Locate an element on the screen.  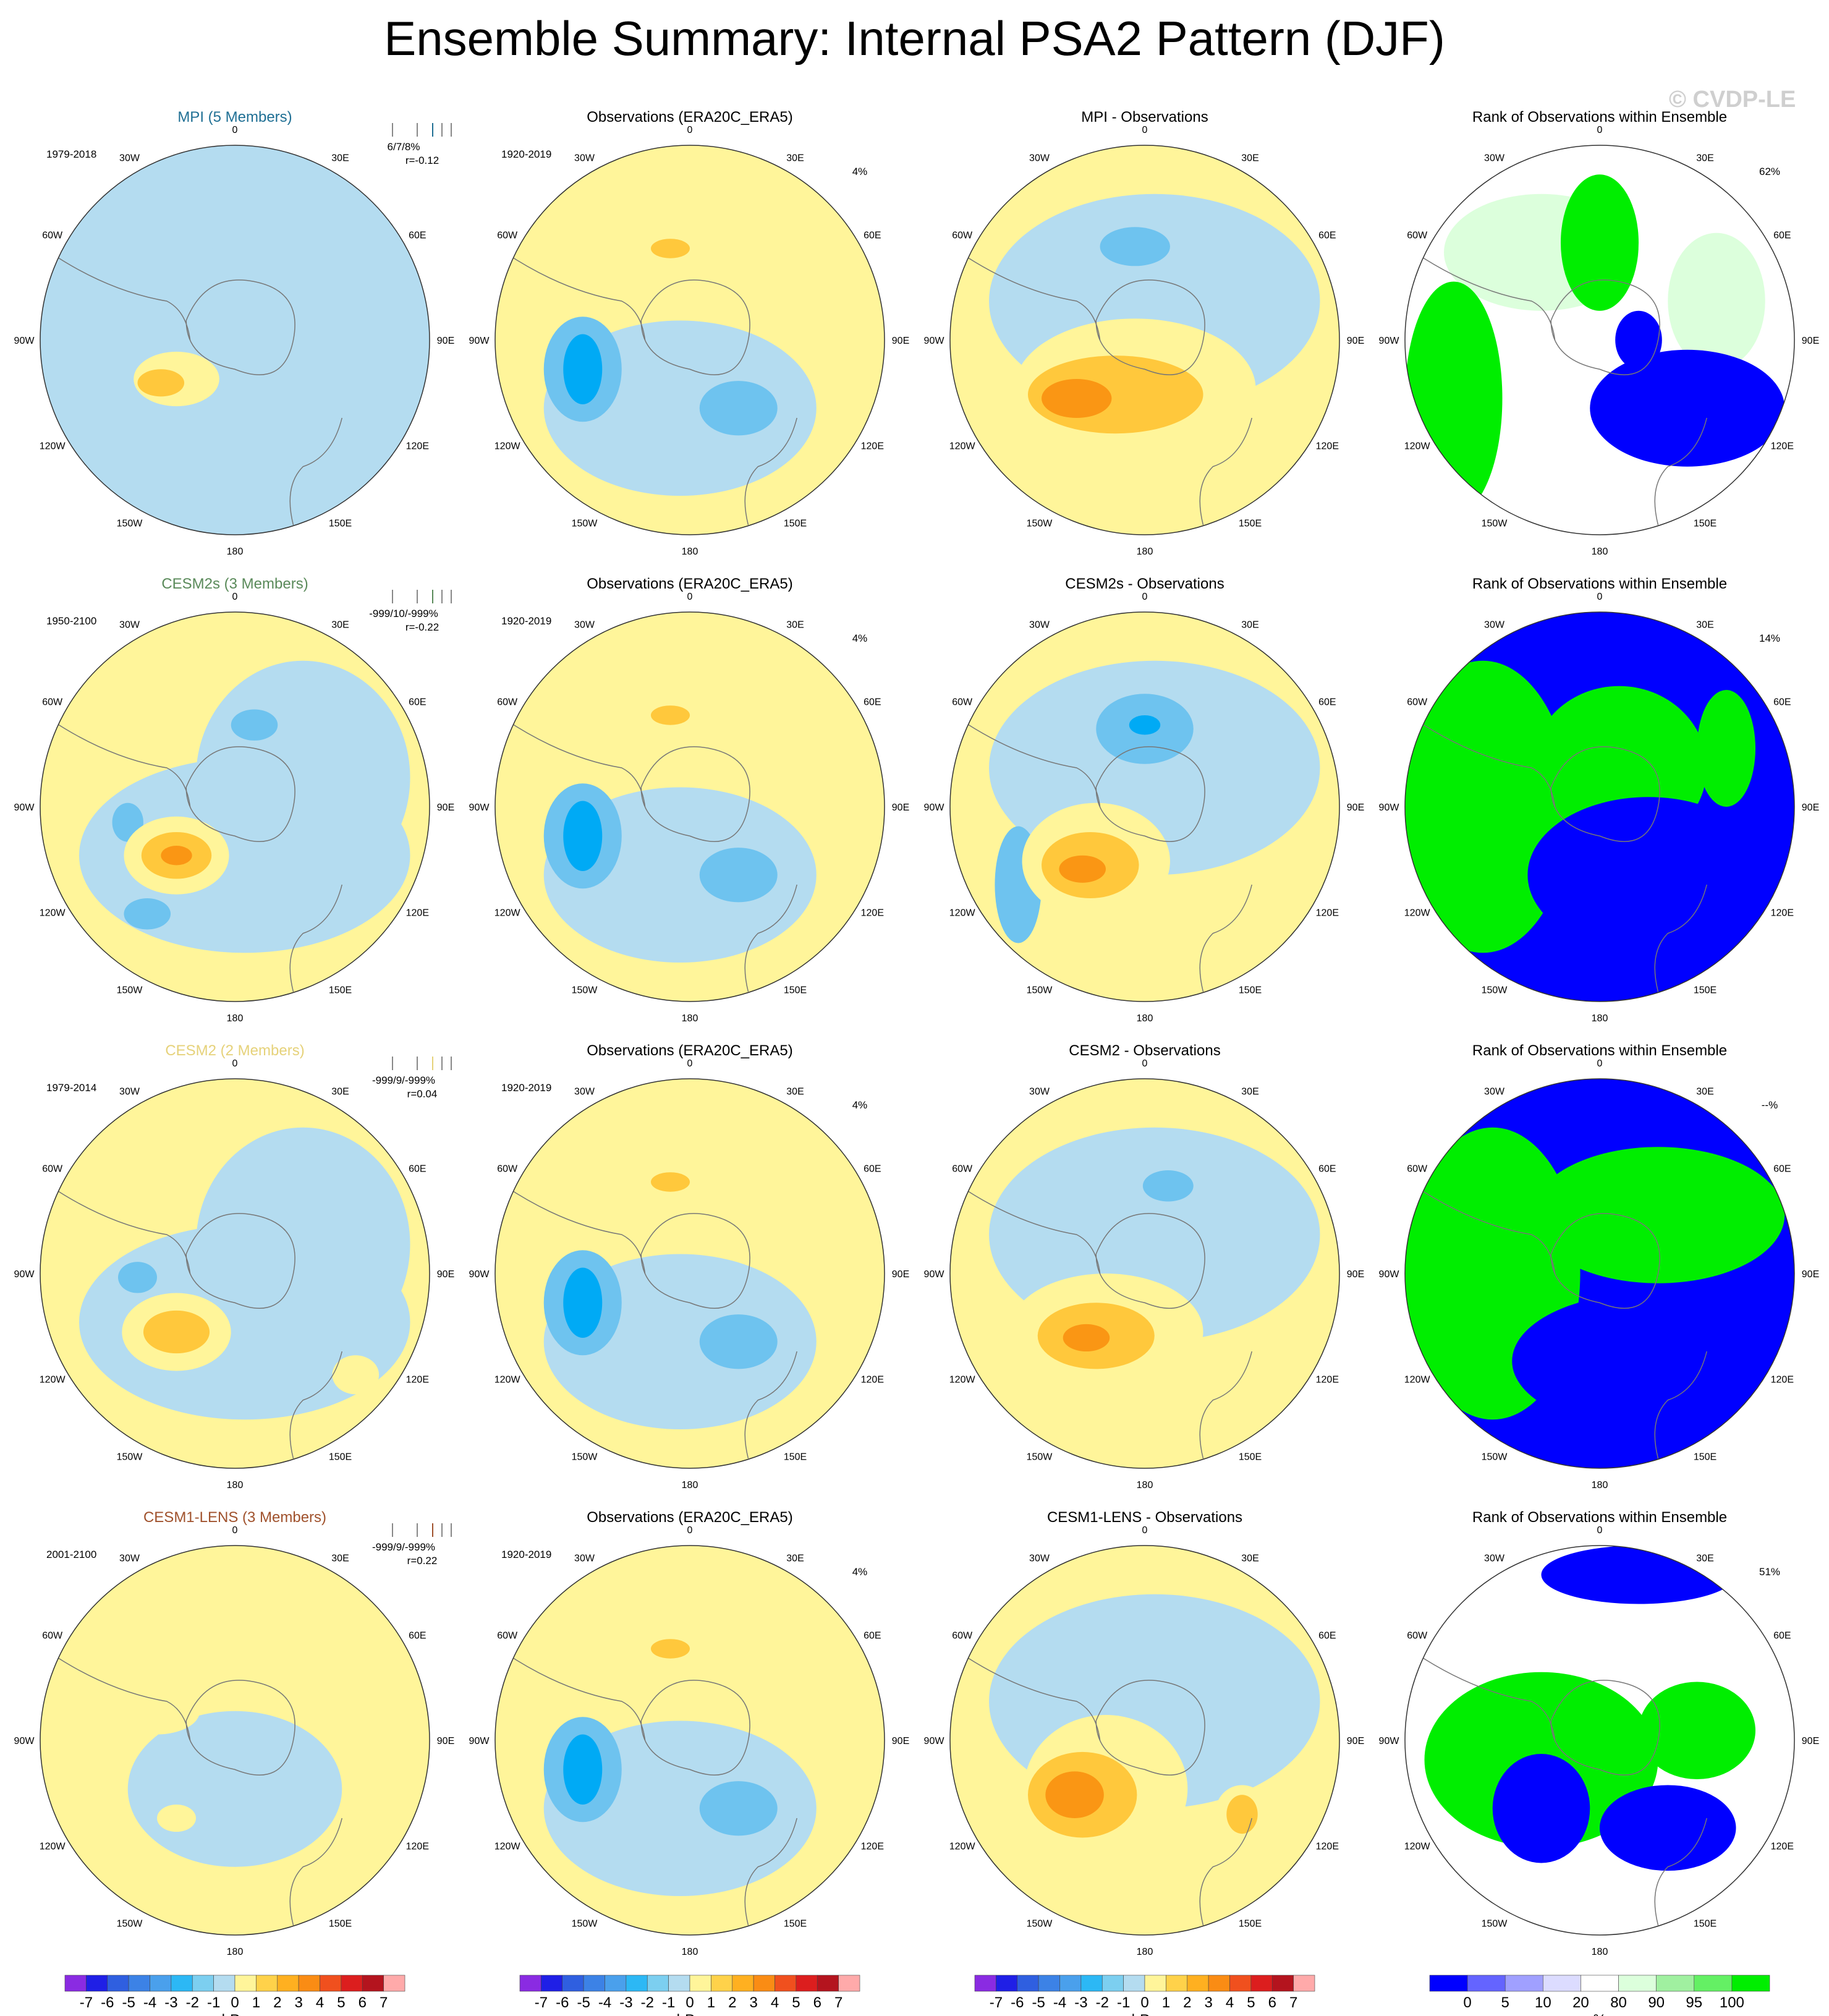
panel-title: CESM1-LENS (3 Members) is located at coordinates (234, 1517).